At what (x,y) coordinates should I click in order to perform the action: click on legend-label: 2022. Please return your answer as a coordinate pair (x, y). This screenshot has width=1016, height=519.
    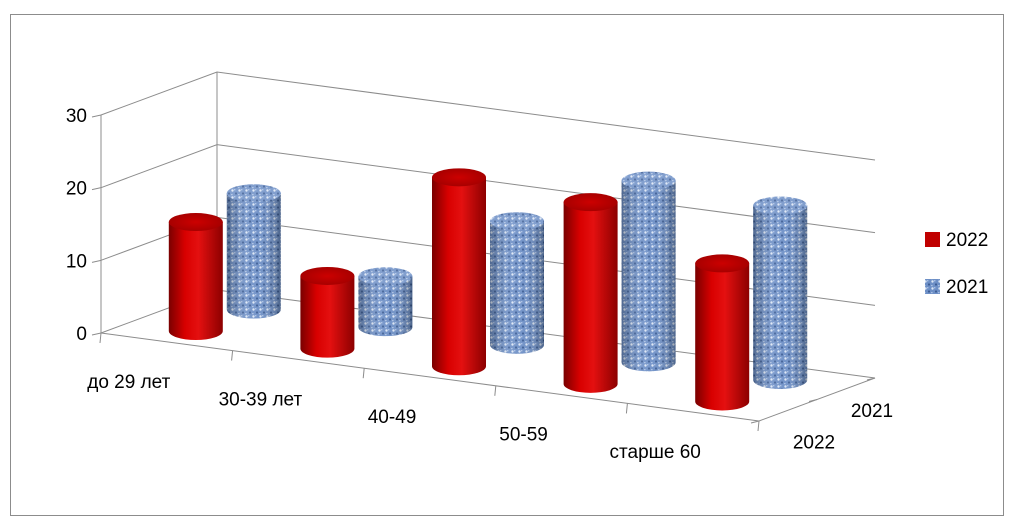
    Looking at the image, I should click on (967, 240).